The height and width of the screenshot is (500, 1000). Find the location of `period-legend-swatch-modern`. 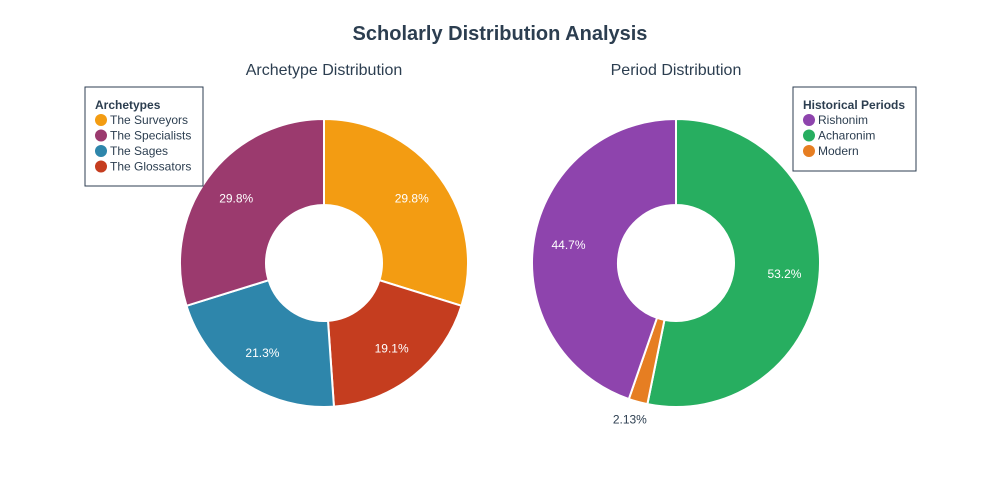

period-legend-swatch-modern is located at coordinates (809, 151).